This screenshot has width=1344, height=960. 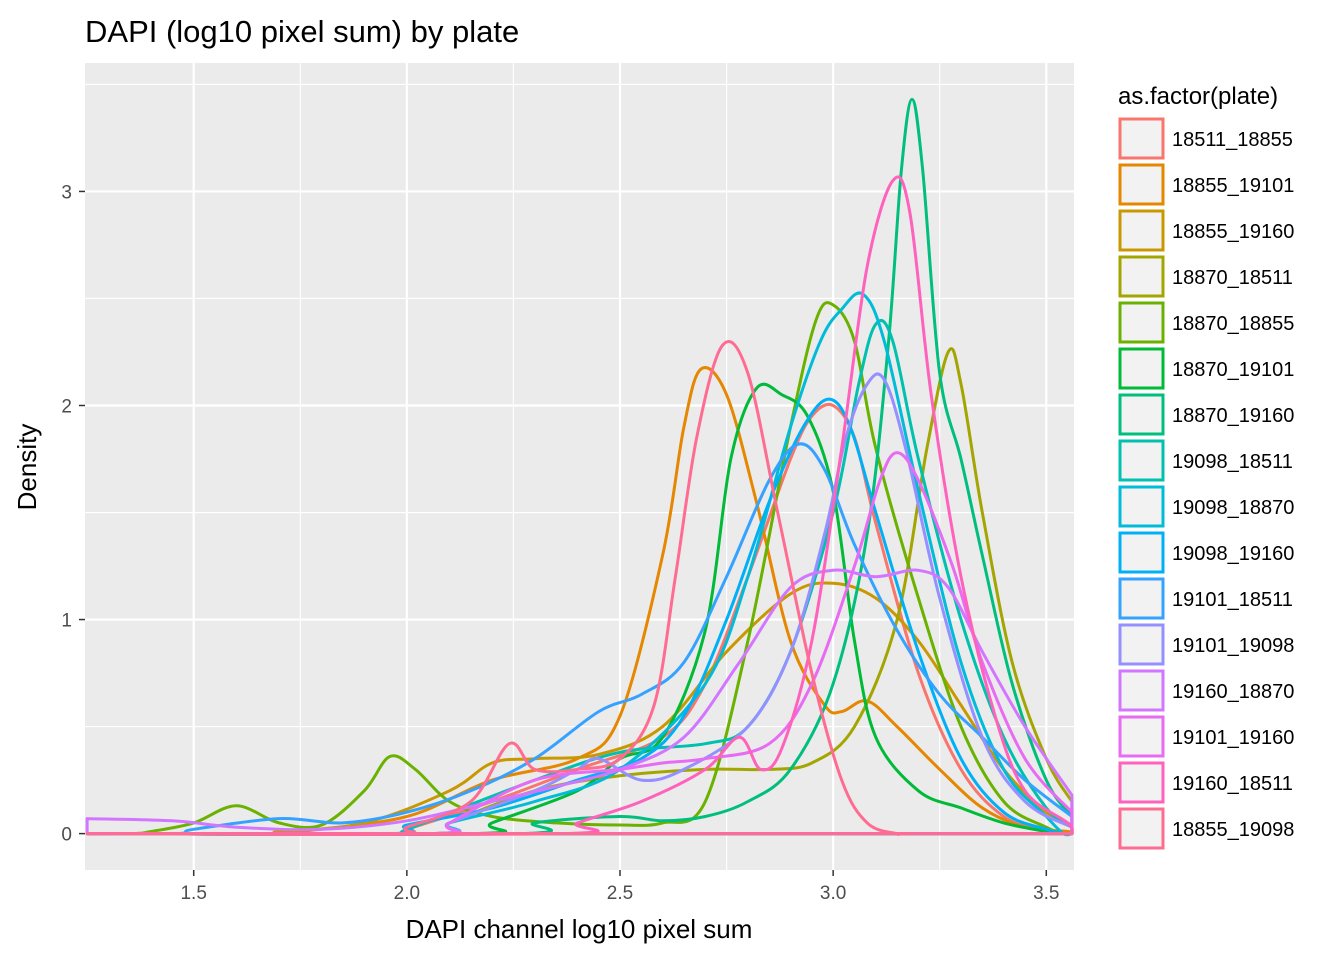 I want to click on legend-label-19101_19160: 19101_19160, so click(x=1233, y=738).